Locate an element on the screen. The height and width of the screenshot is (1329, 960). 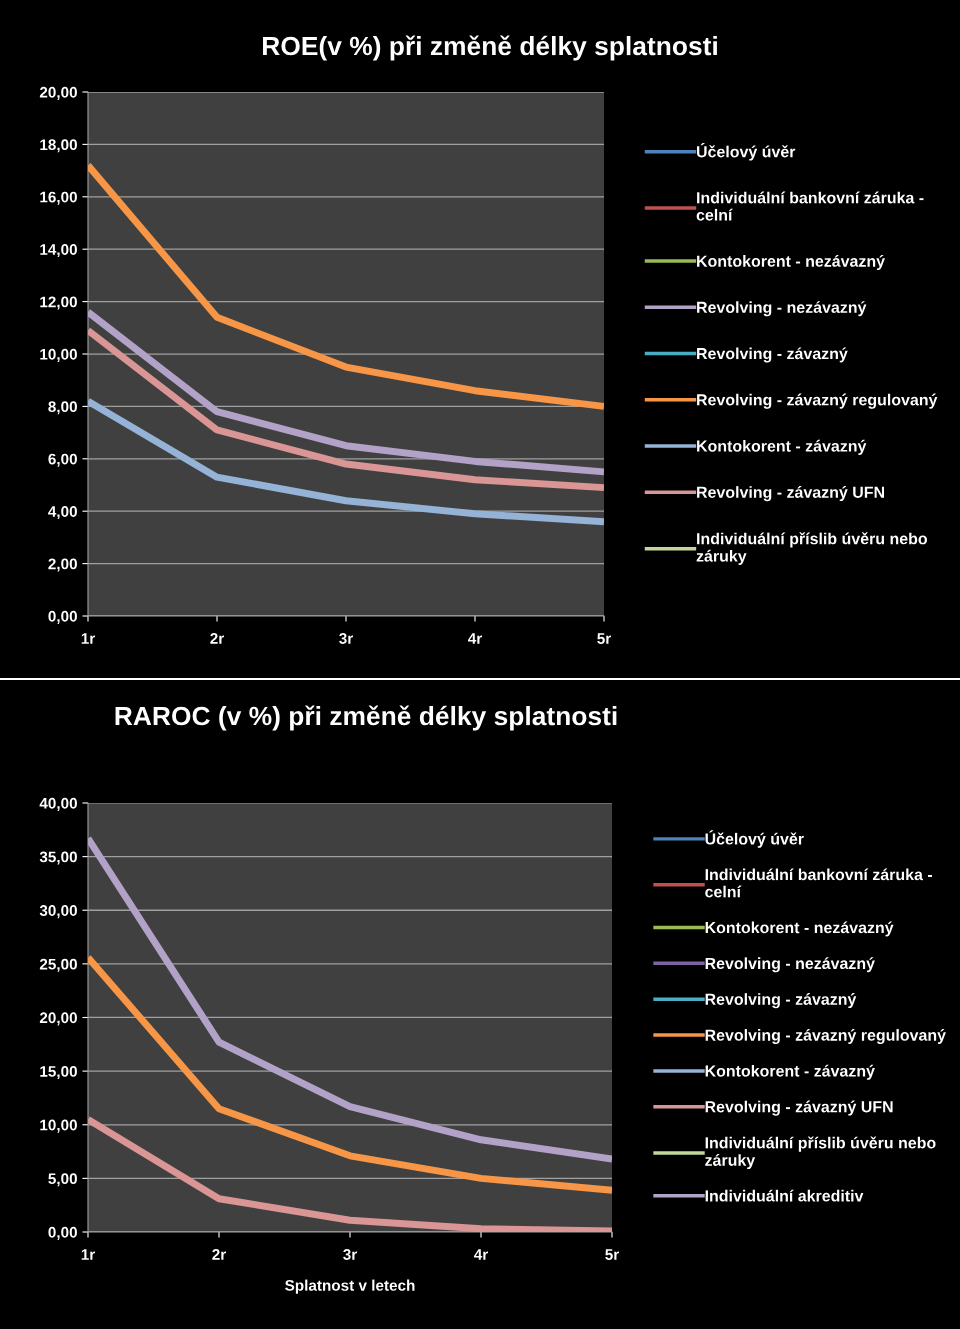
chart-title: ROE(v %) při změně délky splatnosti is located at coordinates (490, 48).